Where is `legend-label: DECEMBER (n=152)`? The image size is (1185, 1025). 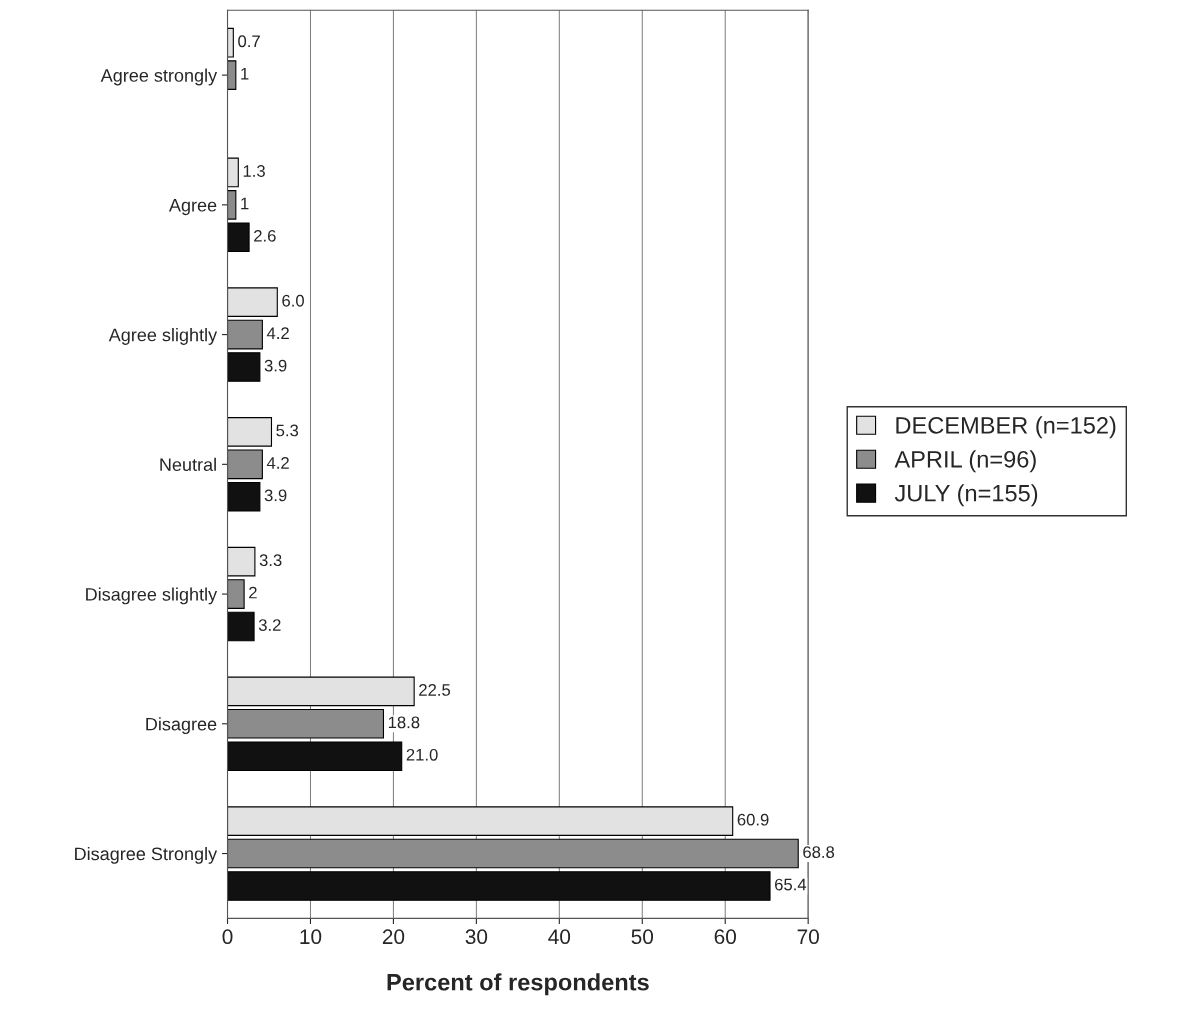
legend-label: DECEMBER (n=152) is located at coordinates (1006, 427).